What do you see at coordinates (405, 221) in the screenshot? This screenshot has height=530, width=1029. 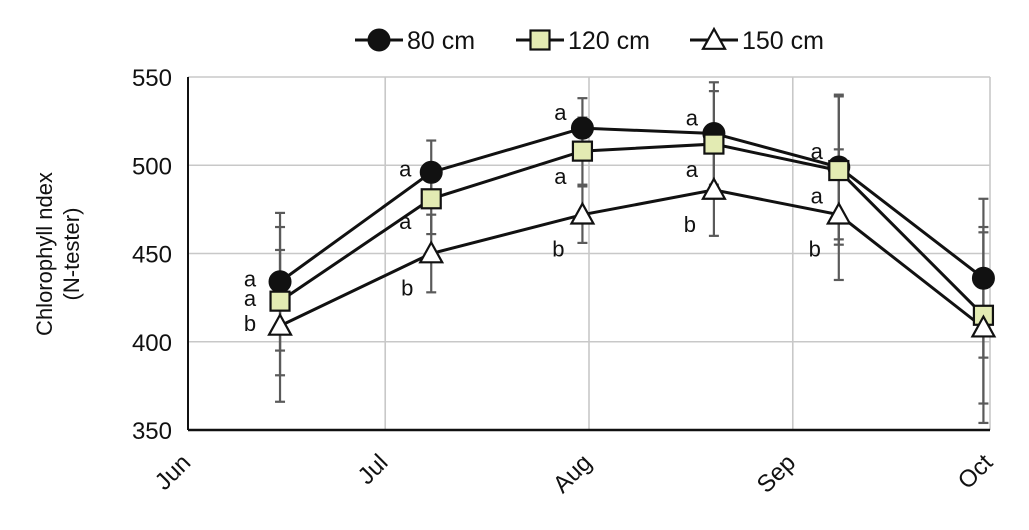 I see `sig-label-extra-1: a` at bounding box center [405, 221].